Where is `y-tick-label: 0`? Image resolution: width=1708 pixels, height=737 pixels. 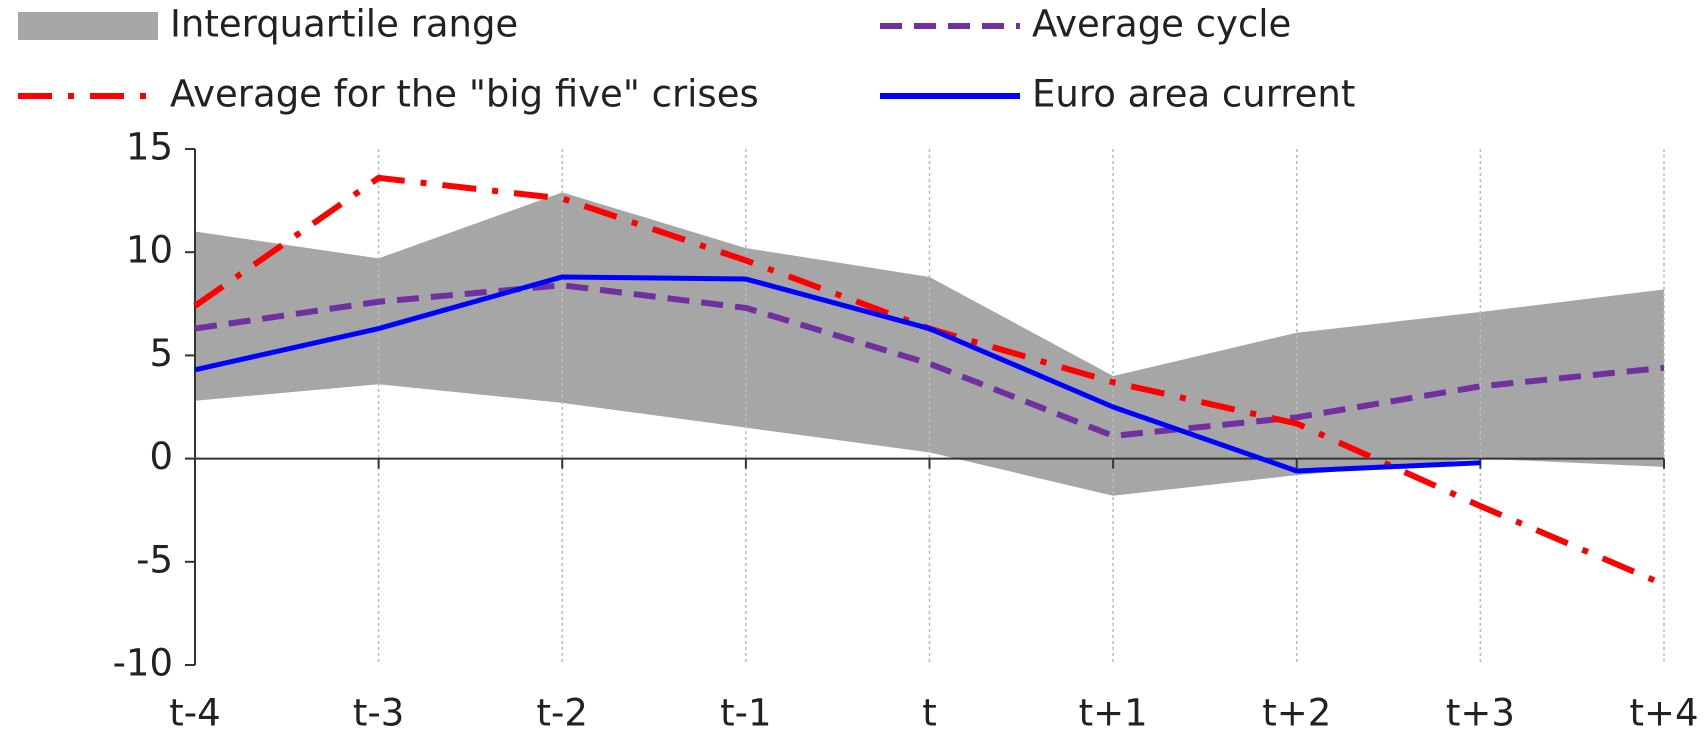 y-tick-label: 0 is located at coordinates (161, 456).